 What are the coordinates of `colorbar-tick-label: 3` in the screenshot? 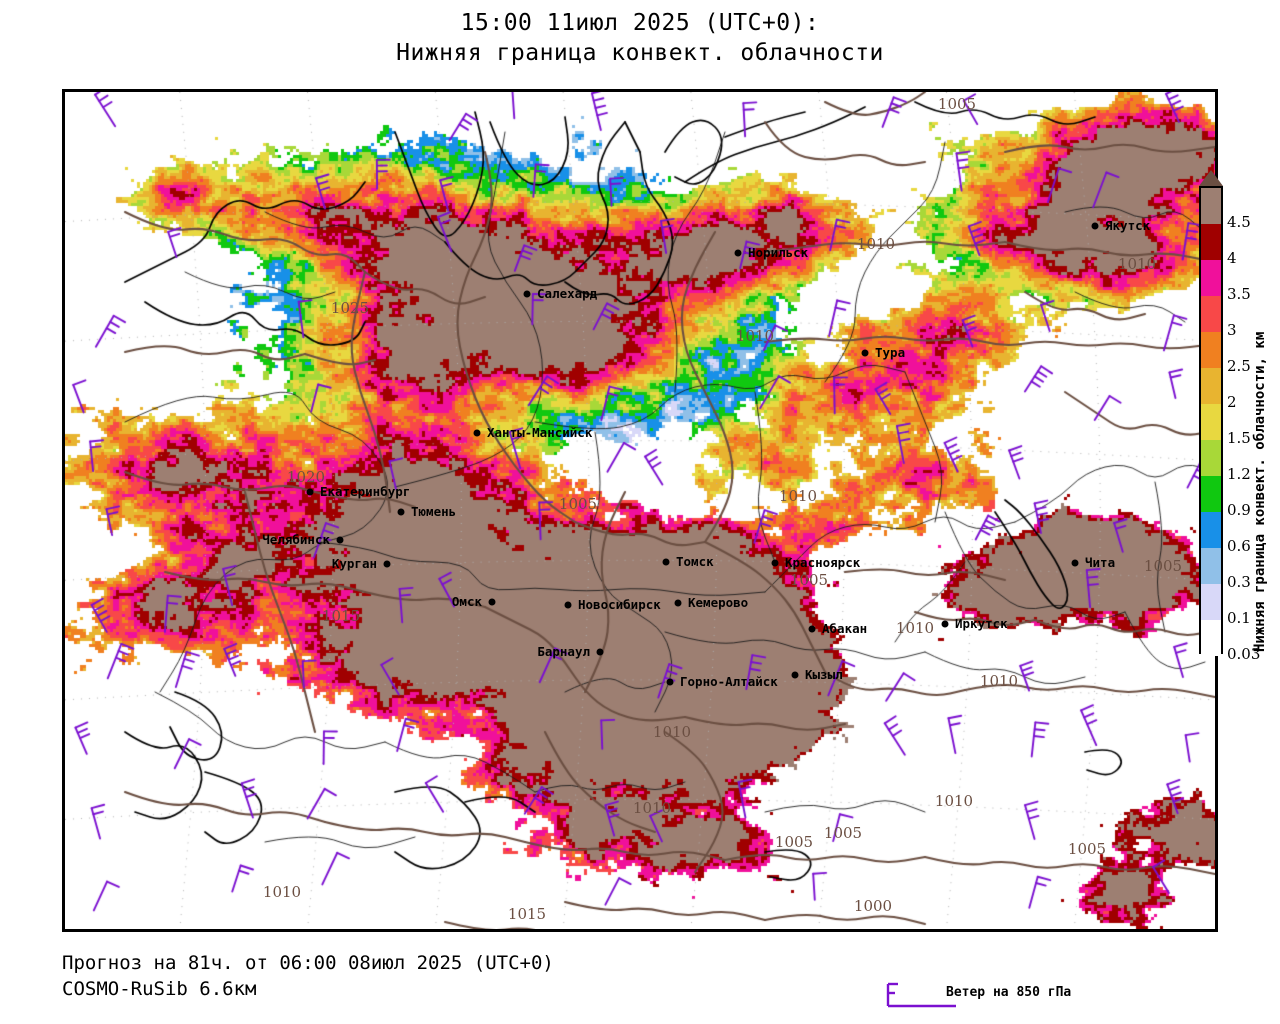 It's located at (1232, 330).